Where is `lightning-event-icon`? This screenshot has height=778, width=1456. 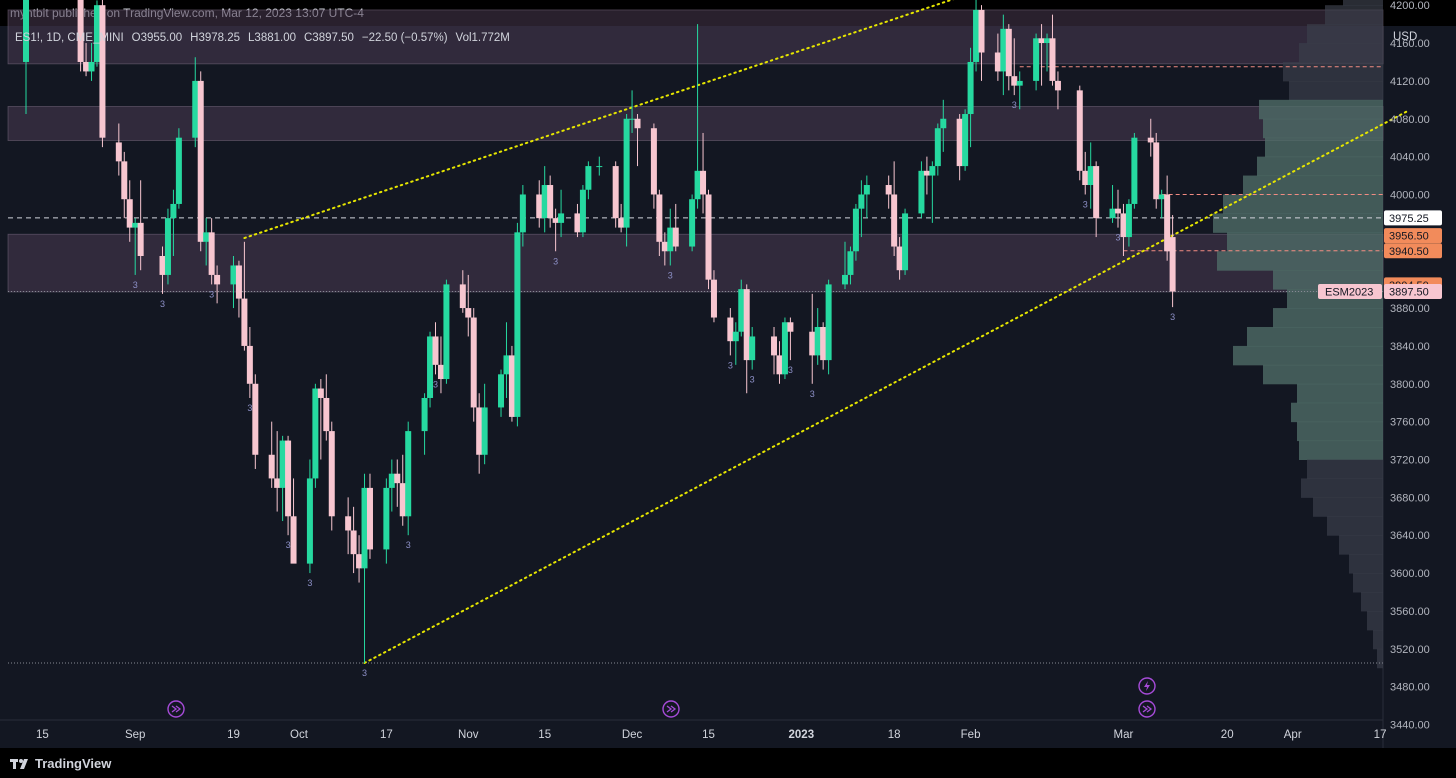 lightning-event-icon is located at coordinates (1147, 686).